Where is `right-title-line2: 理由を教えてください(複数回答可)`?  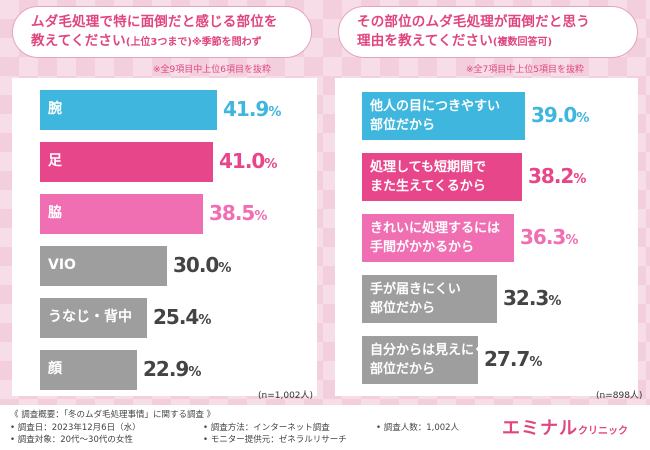 right-title-line2: 理由を教えてください(複数回答可) is located at coordinates (492, 42).